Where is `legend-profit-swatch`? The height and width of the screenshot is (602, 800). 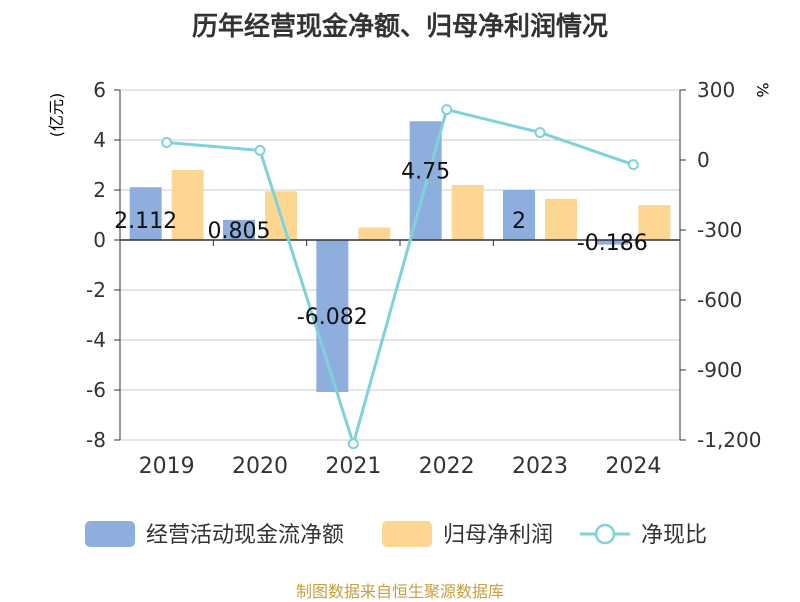 legend-profit-swatch is located at coordinates (407, 534).